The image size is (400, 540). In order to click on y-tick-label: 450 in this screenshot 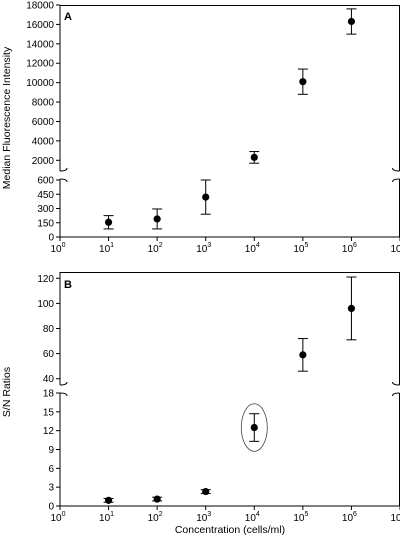, I will do `click(45, 195)`.